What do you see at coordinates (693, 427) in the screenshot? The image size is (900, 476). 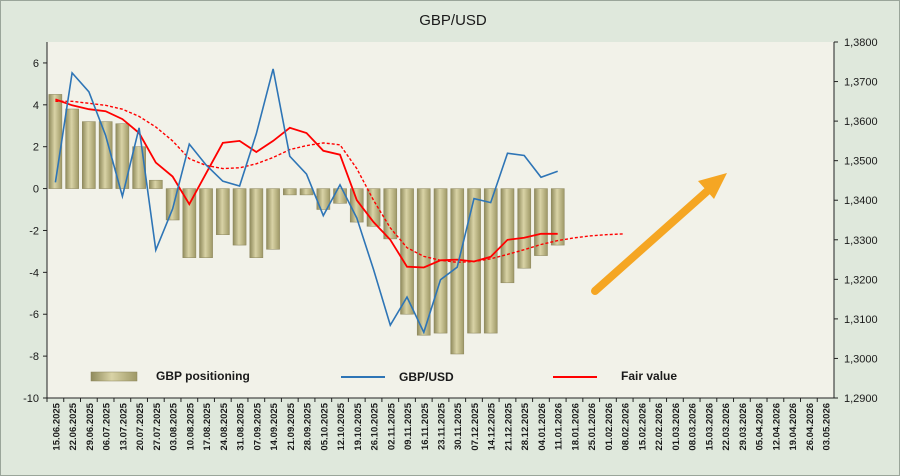 I see `x-axis-date-label: 08.03.2026` at bounding box center [693, 427].